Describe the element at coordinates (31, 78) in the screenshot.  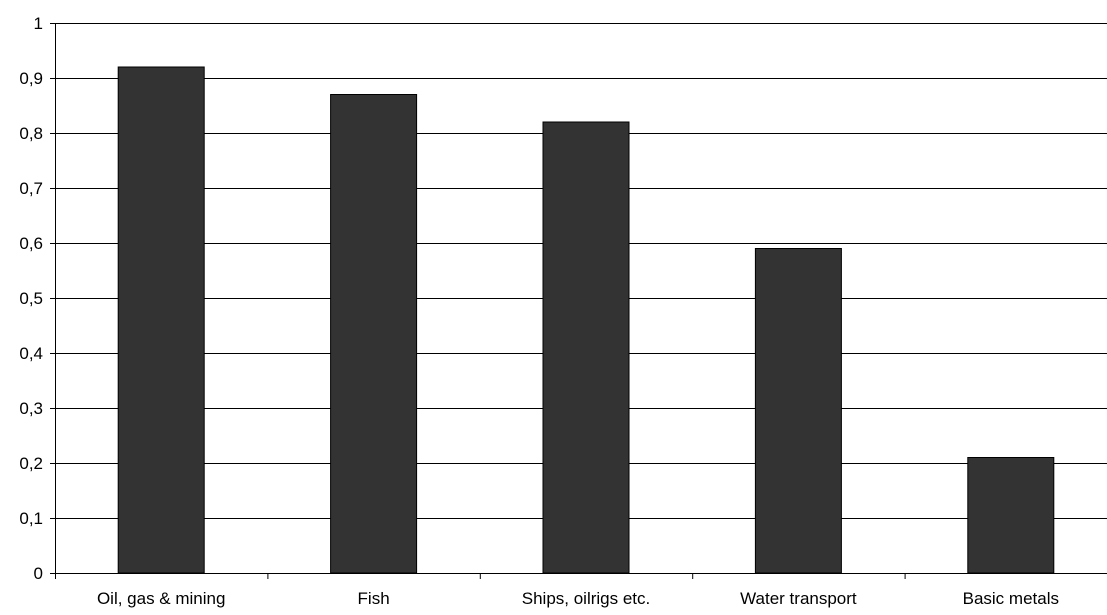
I see `y-tick-label: 0,9` at that location.